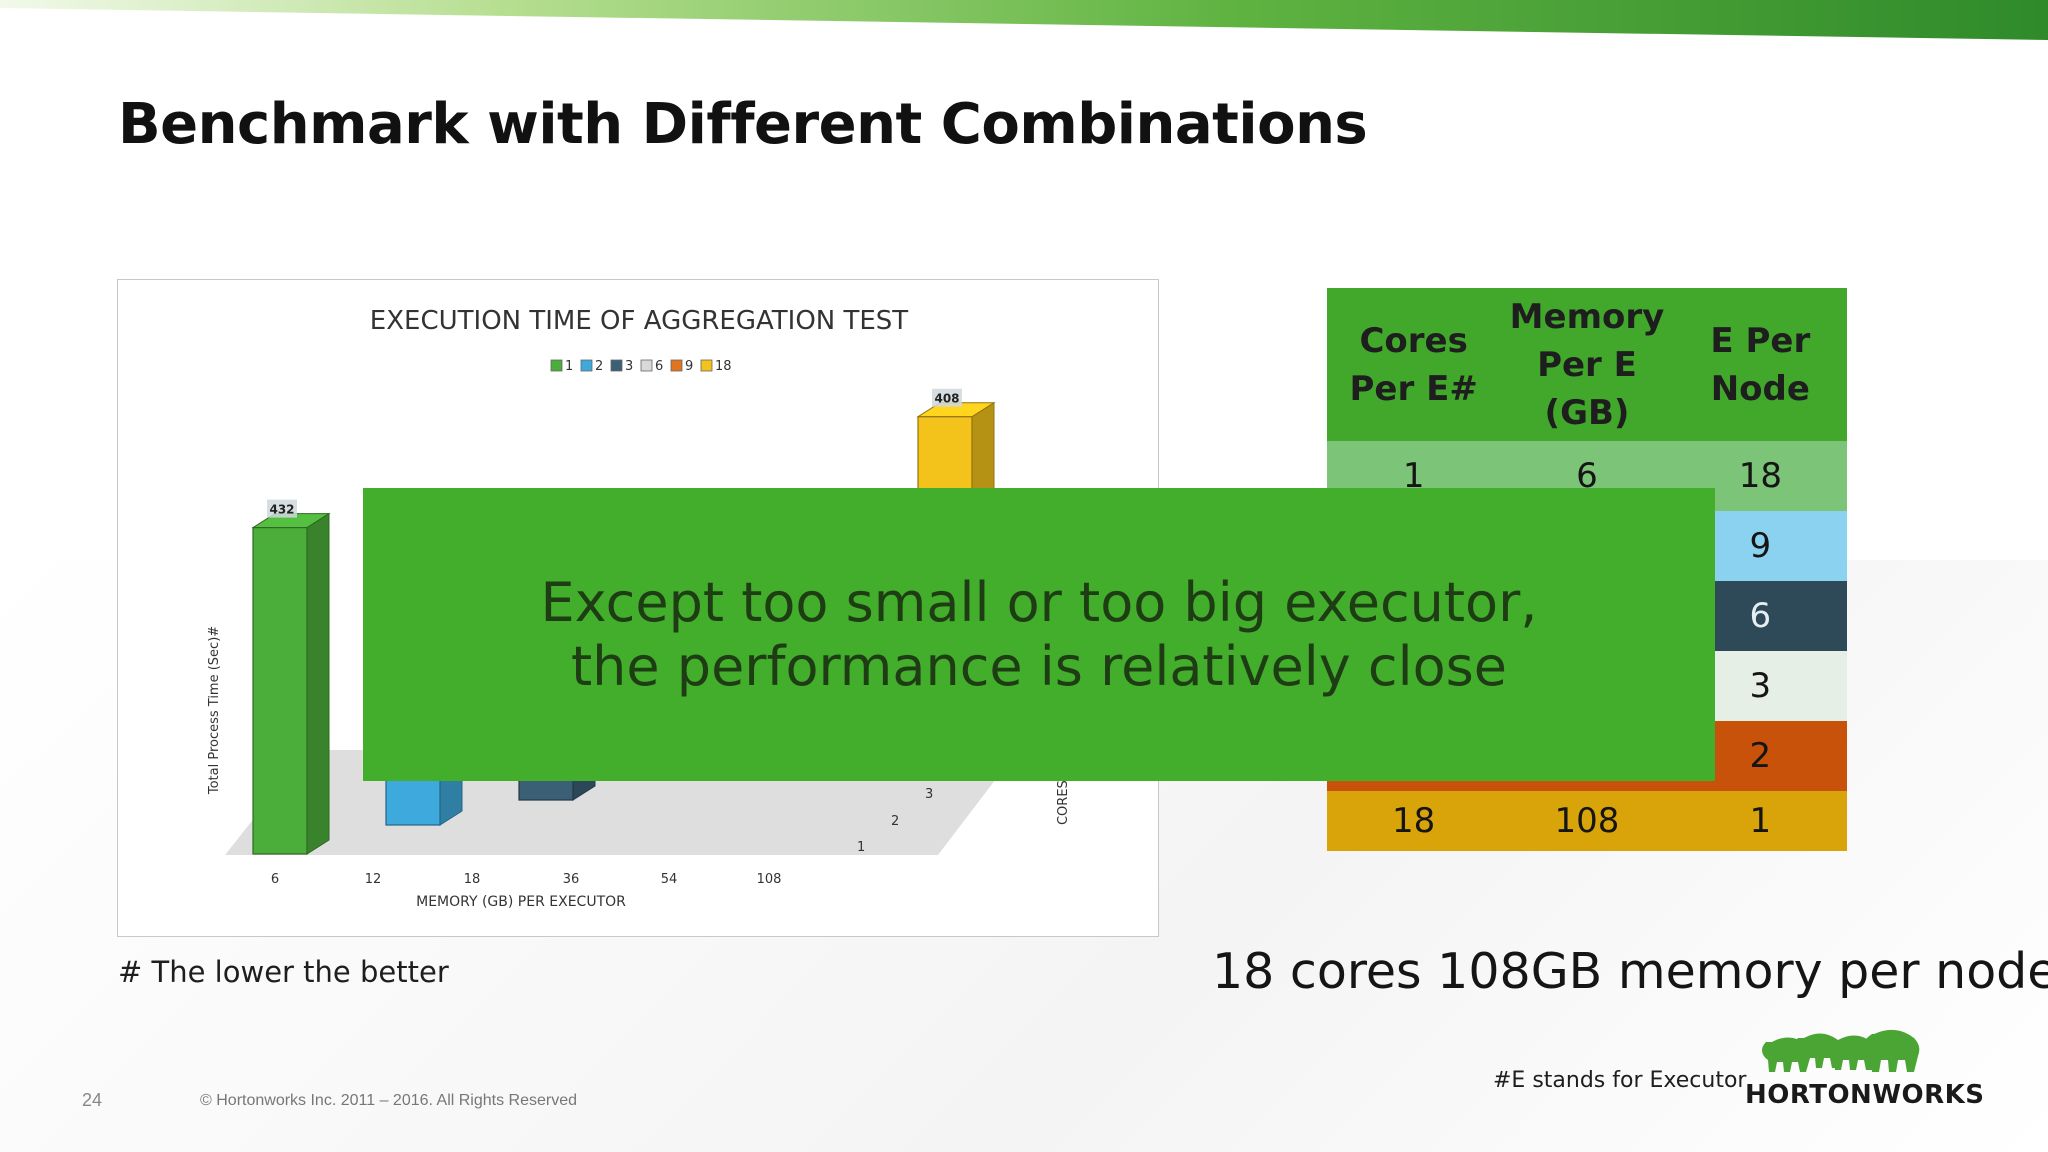  Describe the element at coordinates (1630, 971) in the screenshot. I see `summary-text: 18 cores 108GB memory per node` at that location.